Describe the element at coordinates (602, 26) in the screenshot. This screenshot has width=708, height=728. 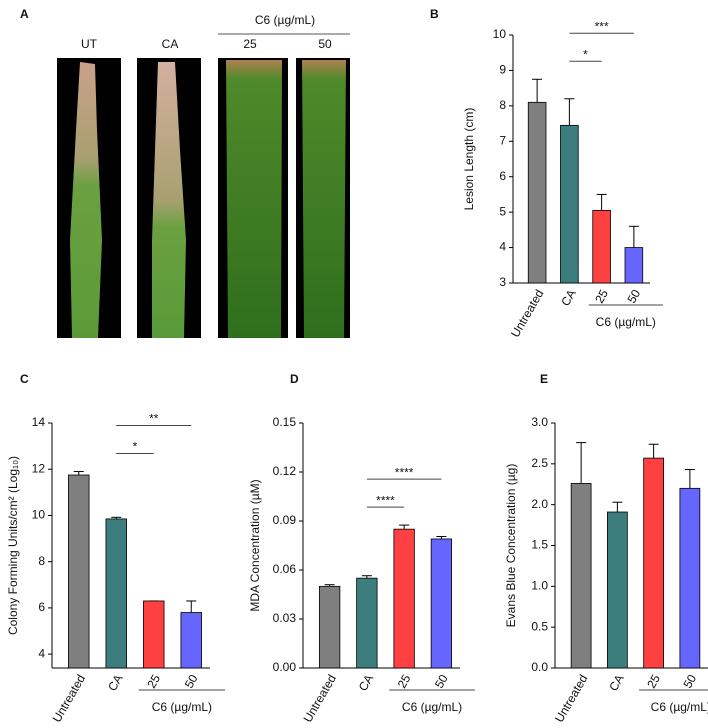
I see `significance-label: ***` at that location.